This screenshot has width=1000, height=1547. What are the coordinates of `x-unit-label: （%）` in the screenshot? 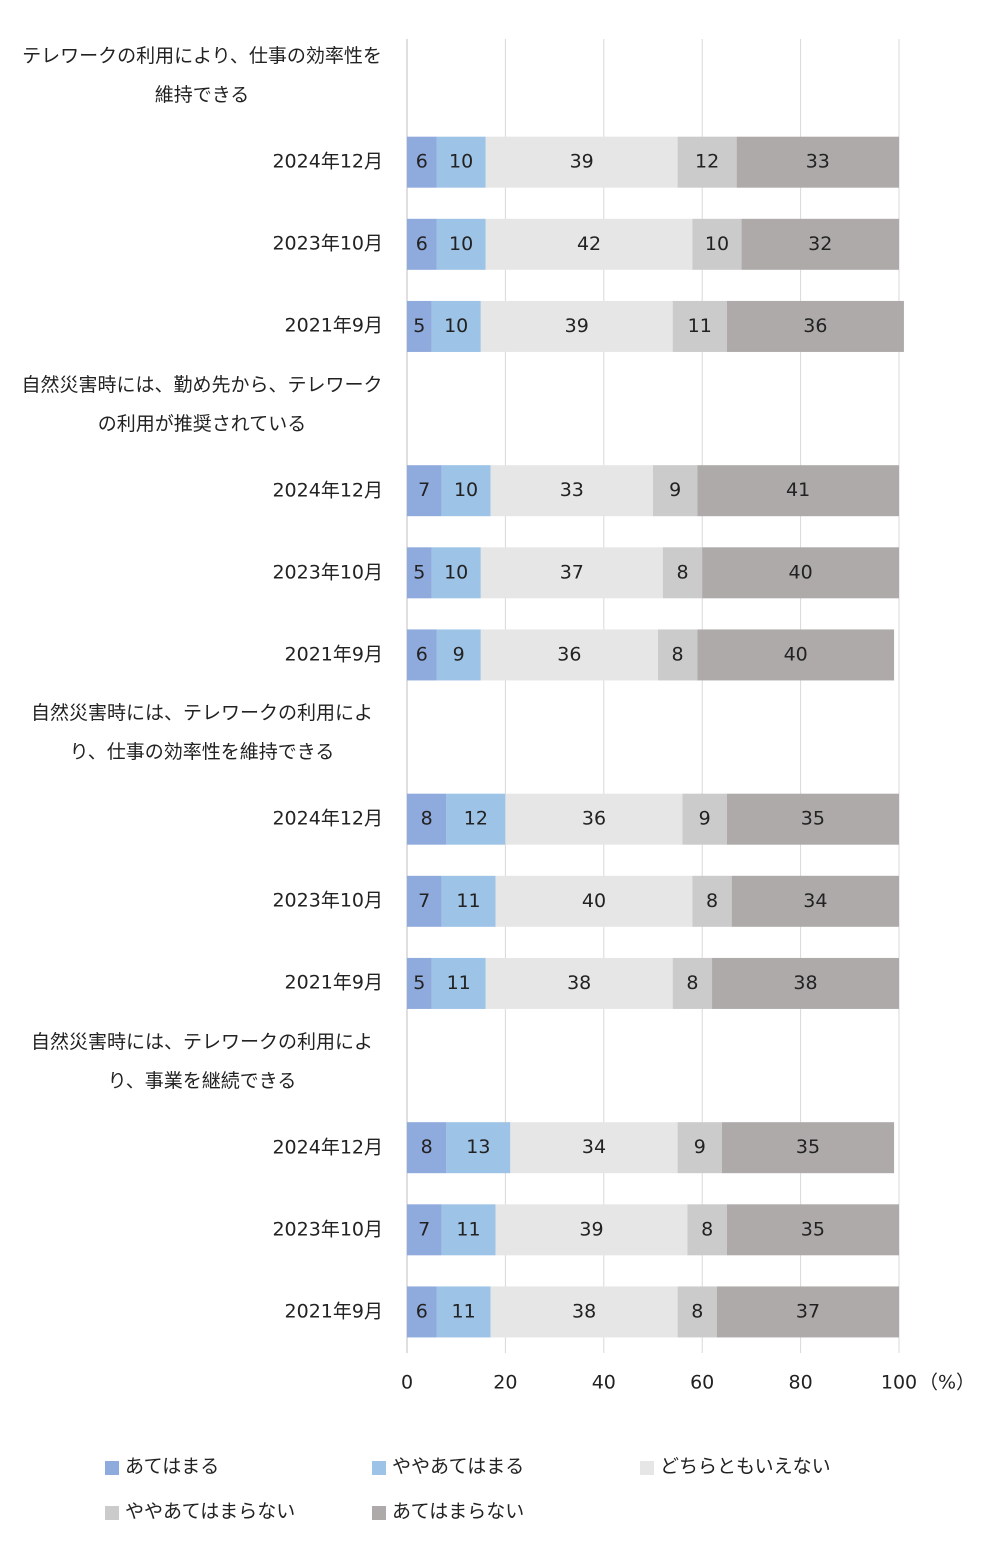 It's located at (947, 1383).